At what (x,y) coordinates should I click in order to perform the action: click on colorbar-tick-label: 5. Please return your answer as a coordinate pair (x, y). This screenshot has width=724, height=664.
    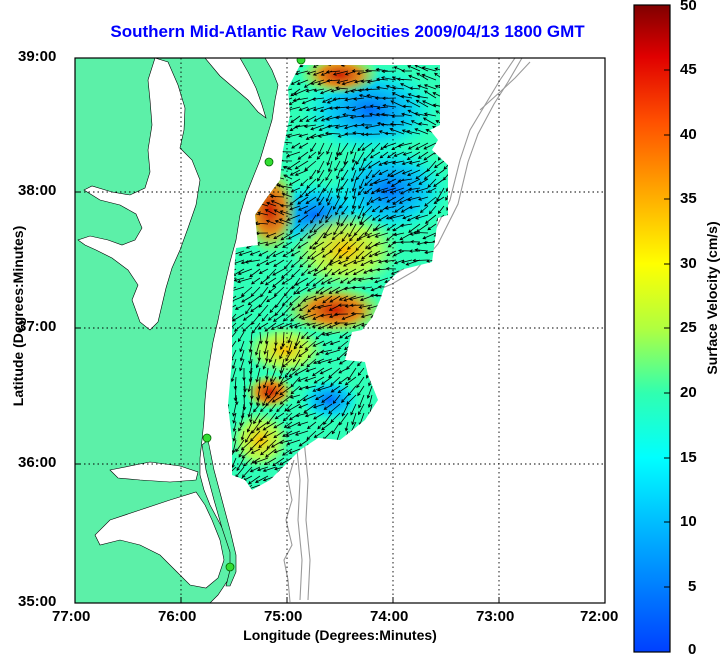
    Looking at the image, I should click on (692, 586).